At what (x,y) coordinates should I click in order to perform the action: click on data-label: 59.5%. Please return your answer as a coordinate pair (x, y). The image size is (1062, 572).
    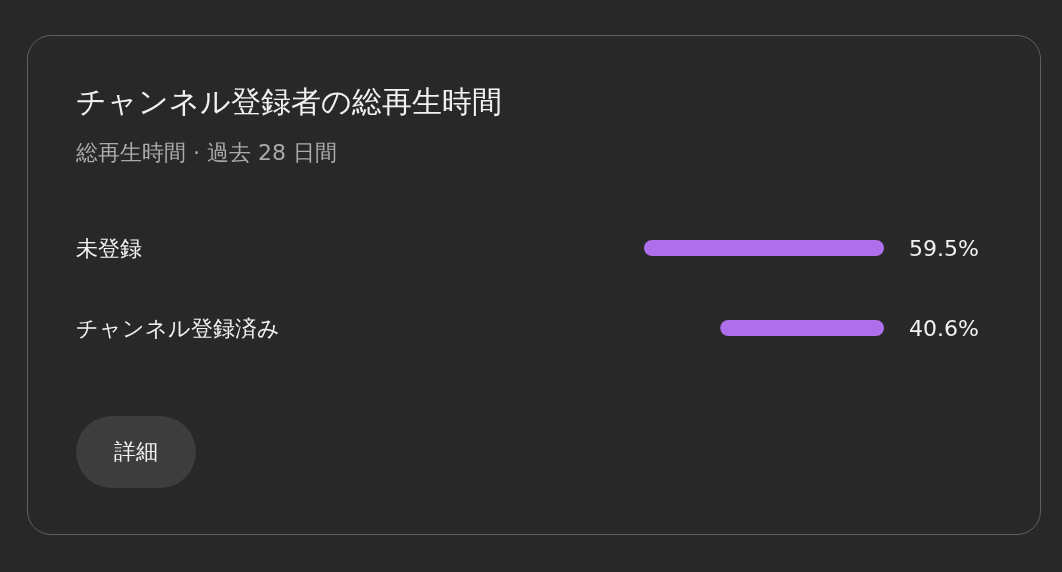
    Looking at the image, I should click on (944, 248).